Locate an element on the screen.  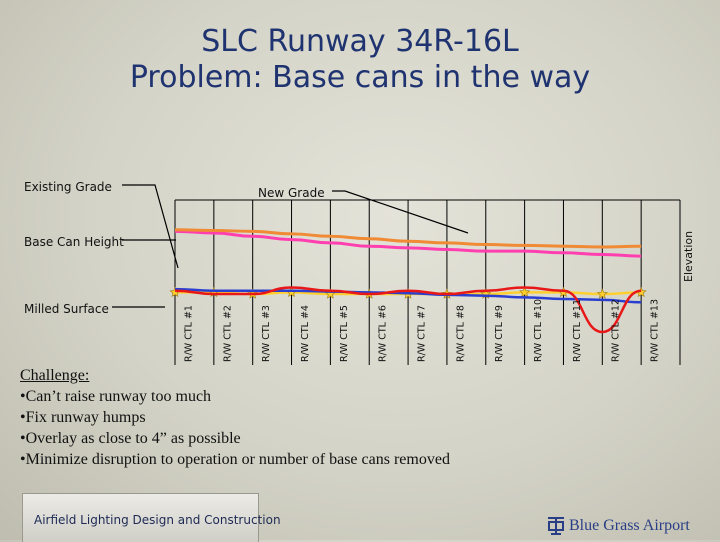
milled-surface-label: Milled Surface is located at coordinates (66, 309).